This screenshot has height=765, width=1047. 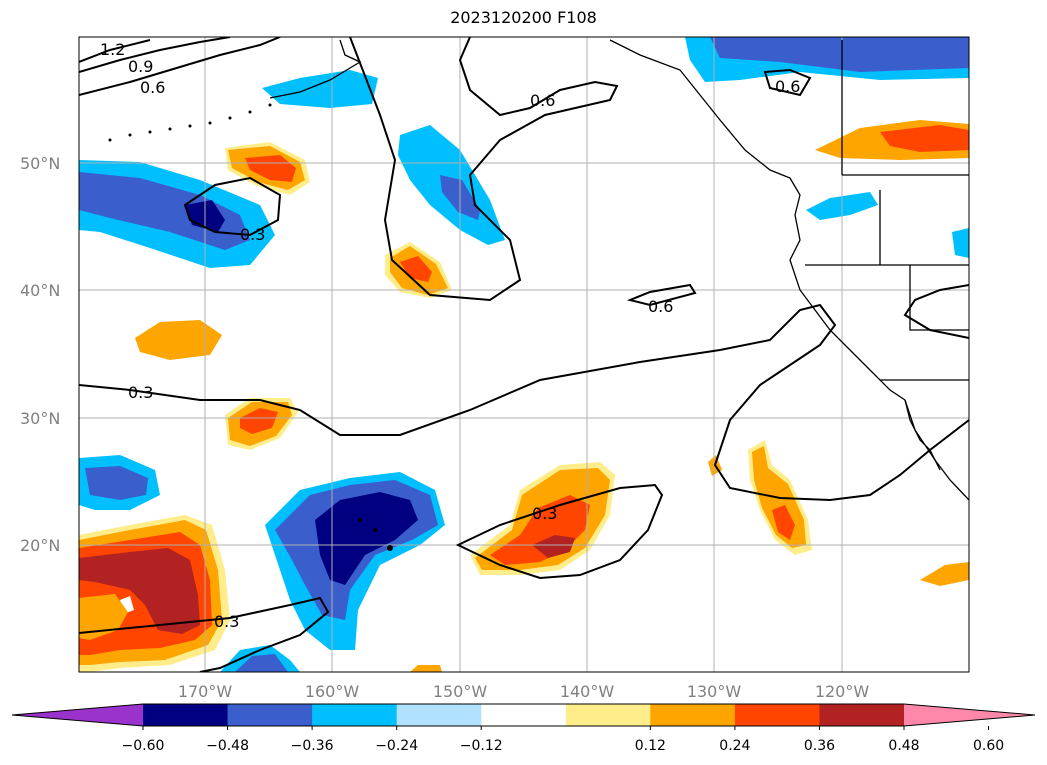 What do you see at coordinates (312, 746) in the screenshot?
I see `colorbar-tick-label: −0.36` at bounding box center [312, 746].